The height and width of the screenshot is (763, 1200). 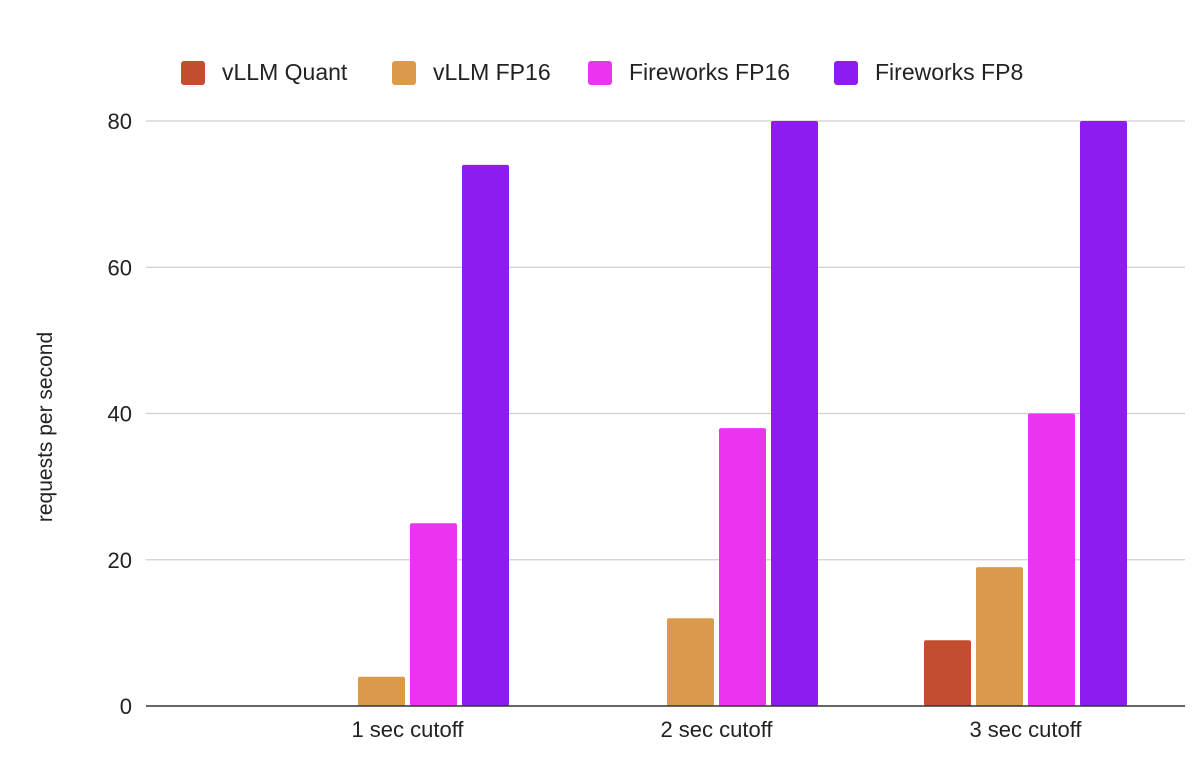 I want to click on y-tick-label: 20, so click(x=120, y=560).